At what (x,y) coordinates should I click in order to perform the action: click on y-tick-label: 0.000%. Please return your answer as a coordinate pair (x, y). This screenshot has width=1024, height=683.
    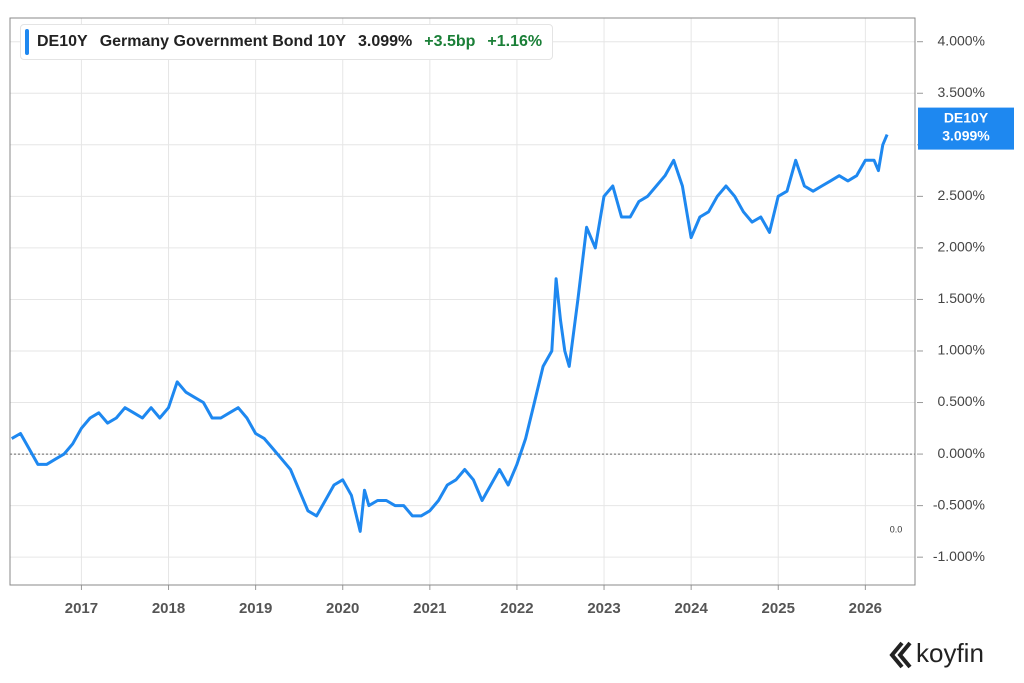
    Looking at the image, I should click on (961, 453).